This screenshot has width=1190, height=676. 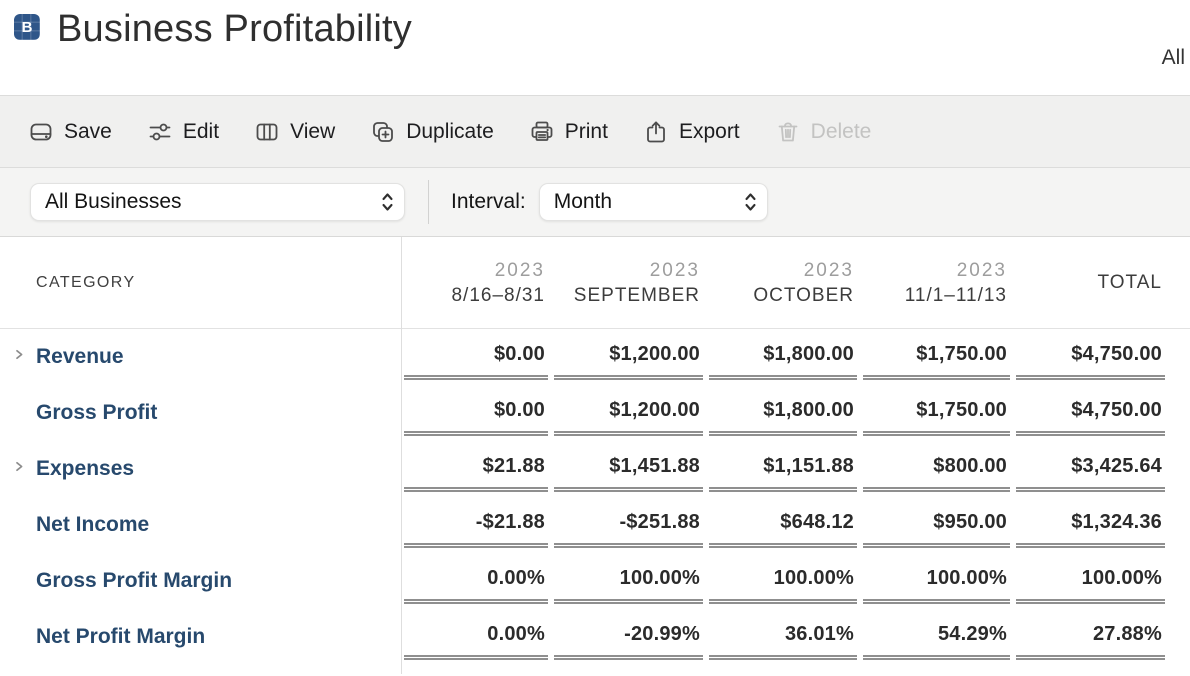 What do you see at coordinates (450, 131) in the screenshot?
I see `duplicate-label: Duplicate` at bounding box center [450, 131].